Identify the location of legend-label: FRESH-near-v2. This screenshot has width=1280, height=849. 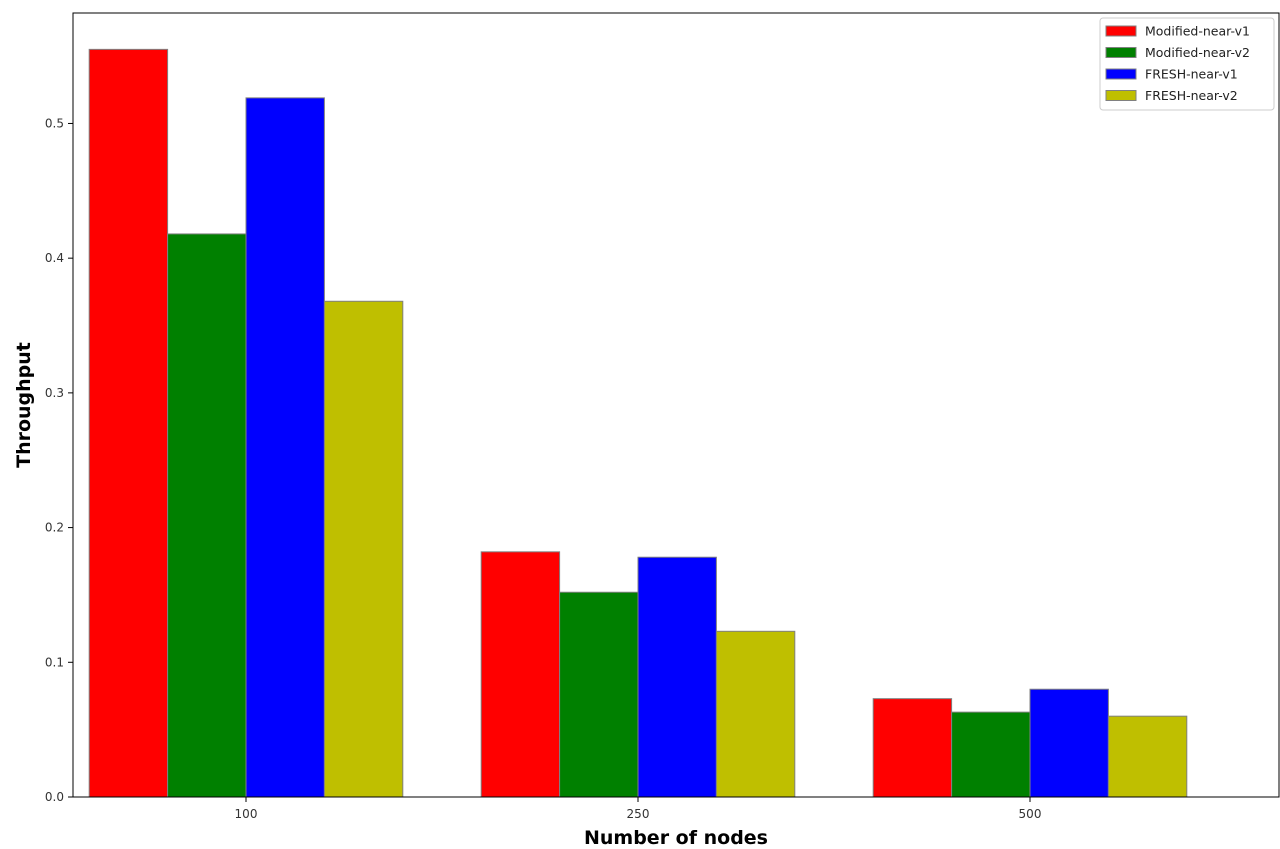
(1191, 95).